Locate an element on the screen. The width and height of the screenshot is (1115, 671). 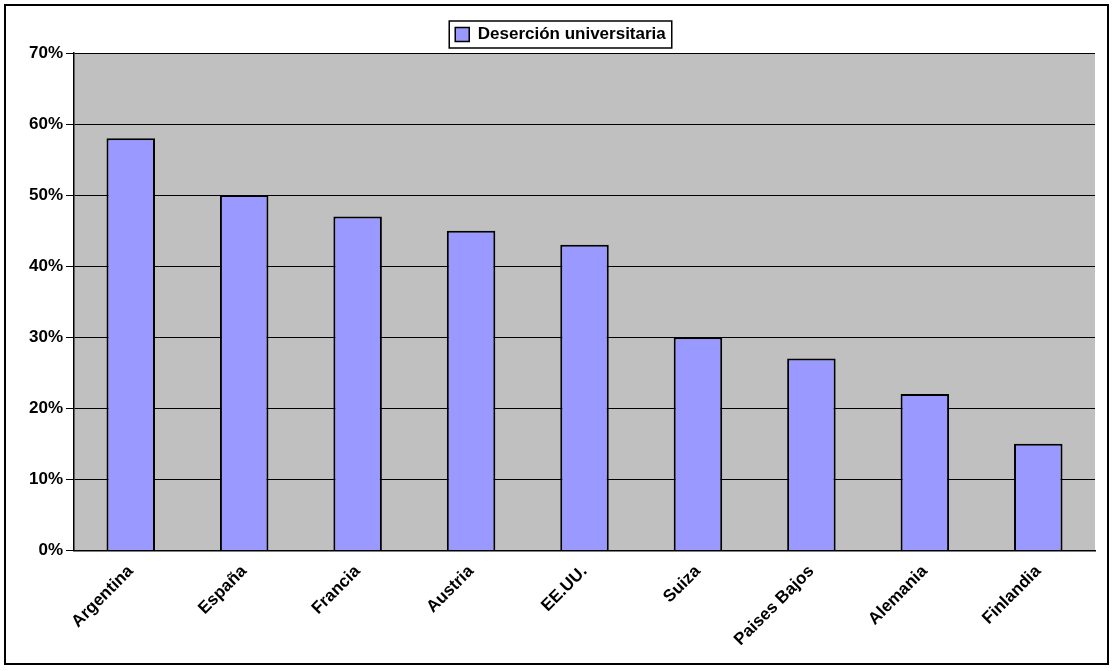
y-tick-label: 20% is located at coordinates (46, 407).